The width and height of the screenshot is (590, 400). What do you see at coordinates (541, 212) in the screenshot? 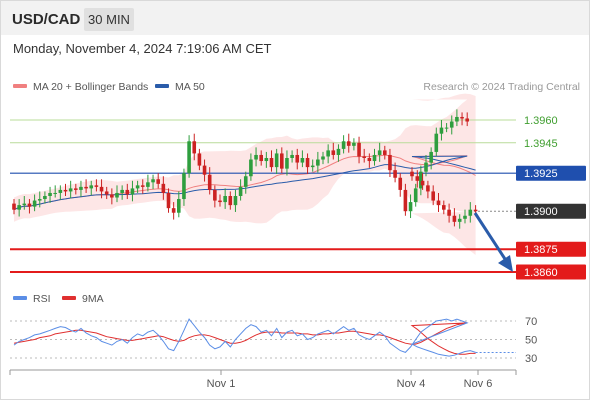
I see `level-label-1.3900: 1.3900` at bounding box center [541, 212].